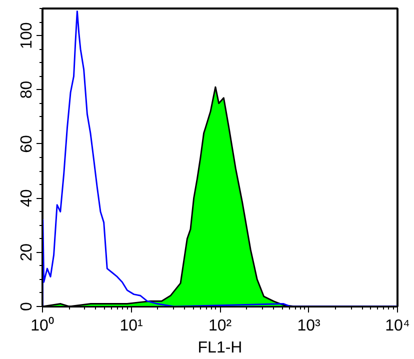 The image size is (414, 359). Describe the element at coordinates (27, 198) in the screenshot. I see `y-tick-label: 40` at that location.